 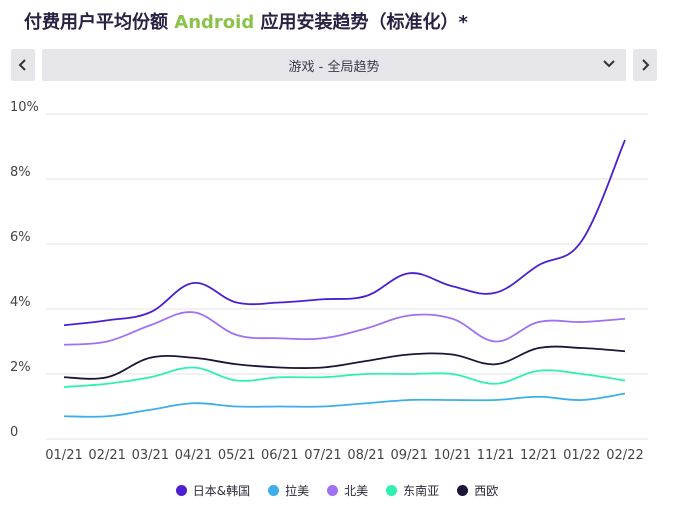 I want to click on title-prefix: 付费用户平均份额, so click(x=96, y=22).